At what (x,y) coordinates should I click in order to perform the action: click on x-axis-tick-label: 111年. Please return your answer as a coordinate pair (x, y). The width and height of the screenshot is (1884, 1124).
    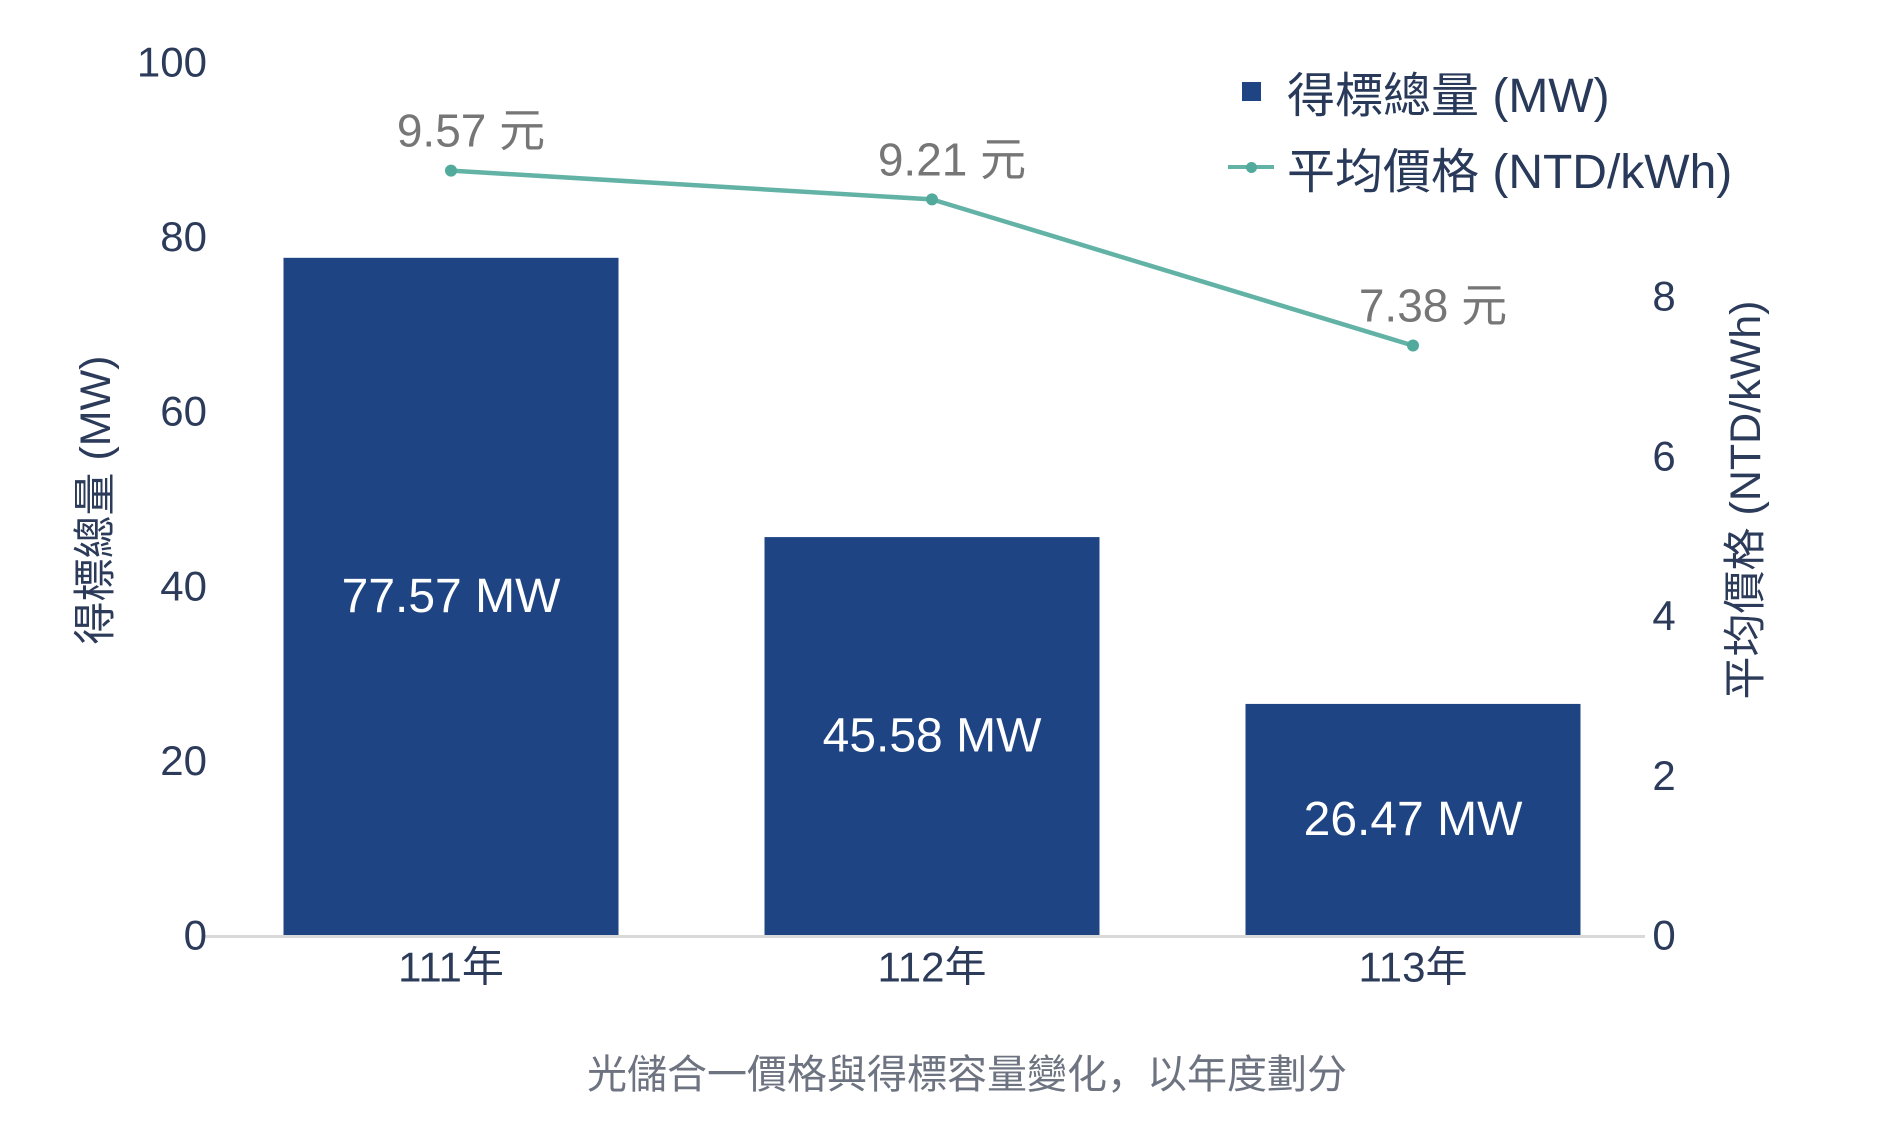
    Looking at the image, I should click on (451, 967).